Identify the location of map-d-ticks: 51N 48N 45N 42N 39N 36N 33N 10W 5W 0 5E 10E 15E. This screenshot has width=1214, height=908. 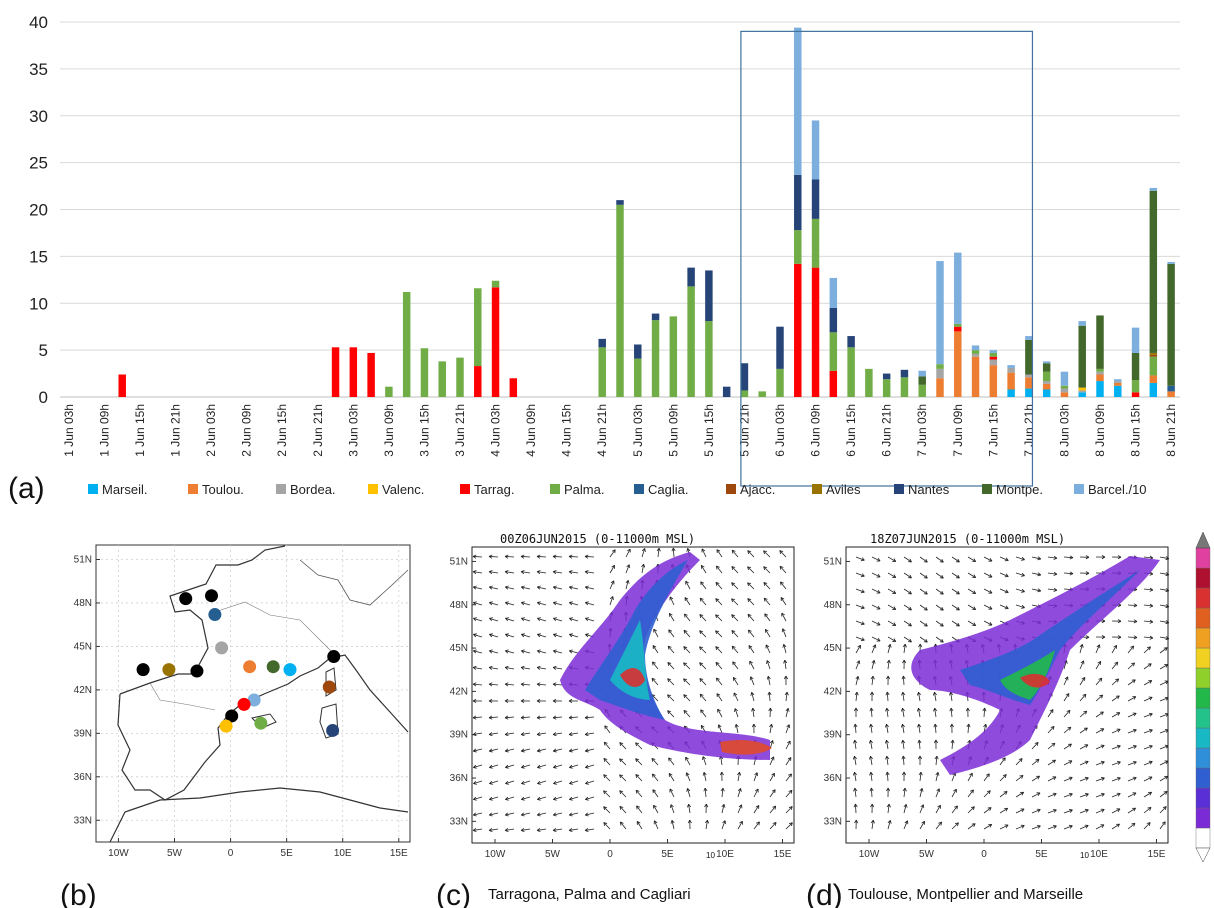
(995, 708).